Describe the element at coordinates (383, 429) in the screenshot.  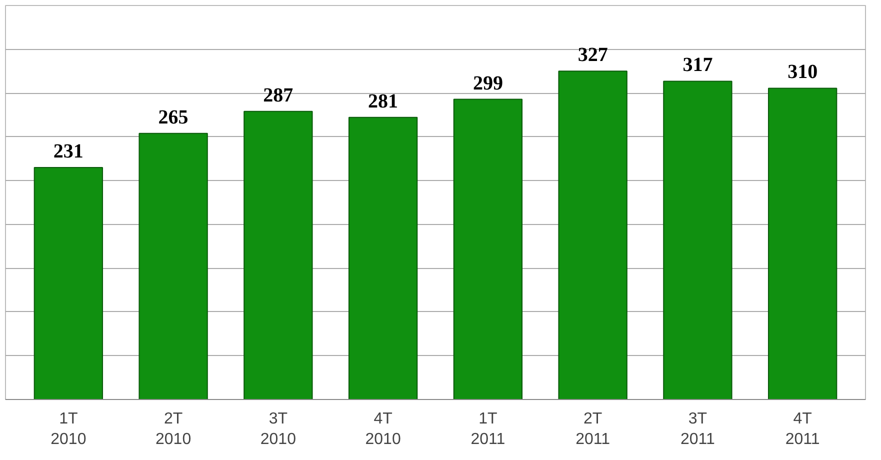
I see `x-tick-label: 4T 2010` at that location.